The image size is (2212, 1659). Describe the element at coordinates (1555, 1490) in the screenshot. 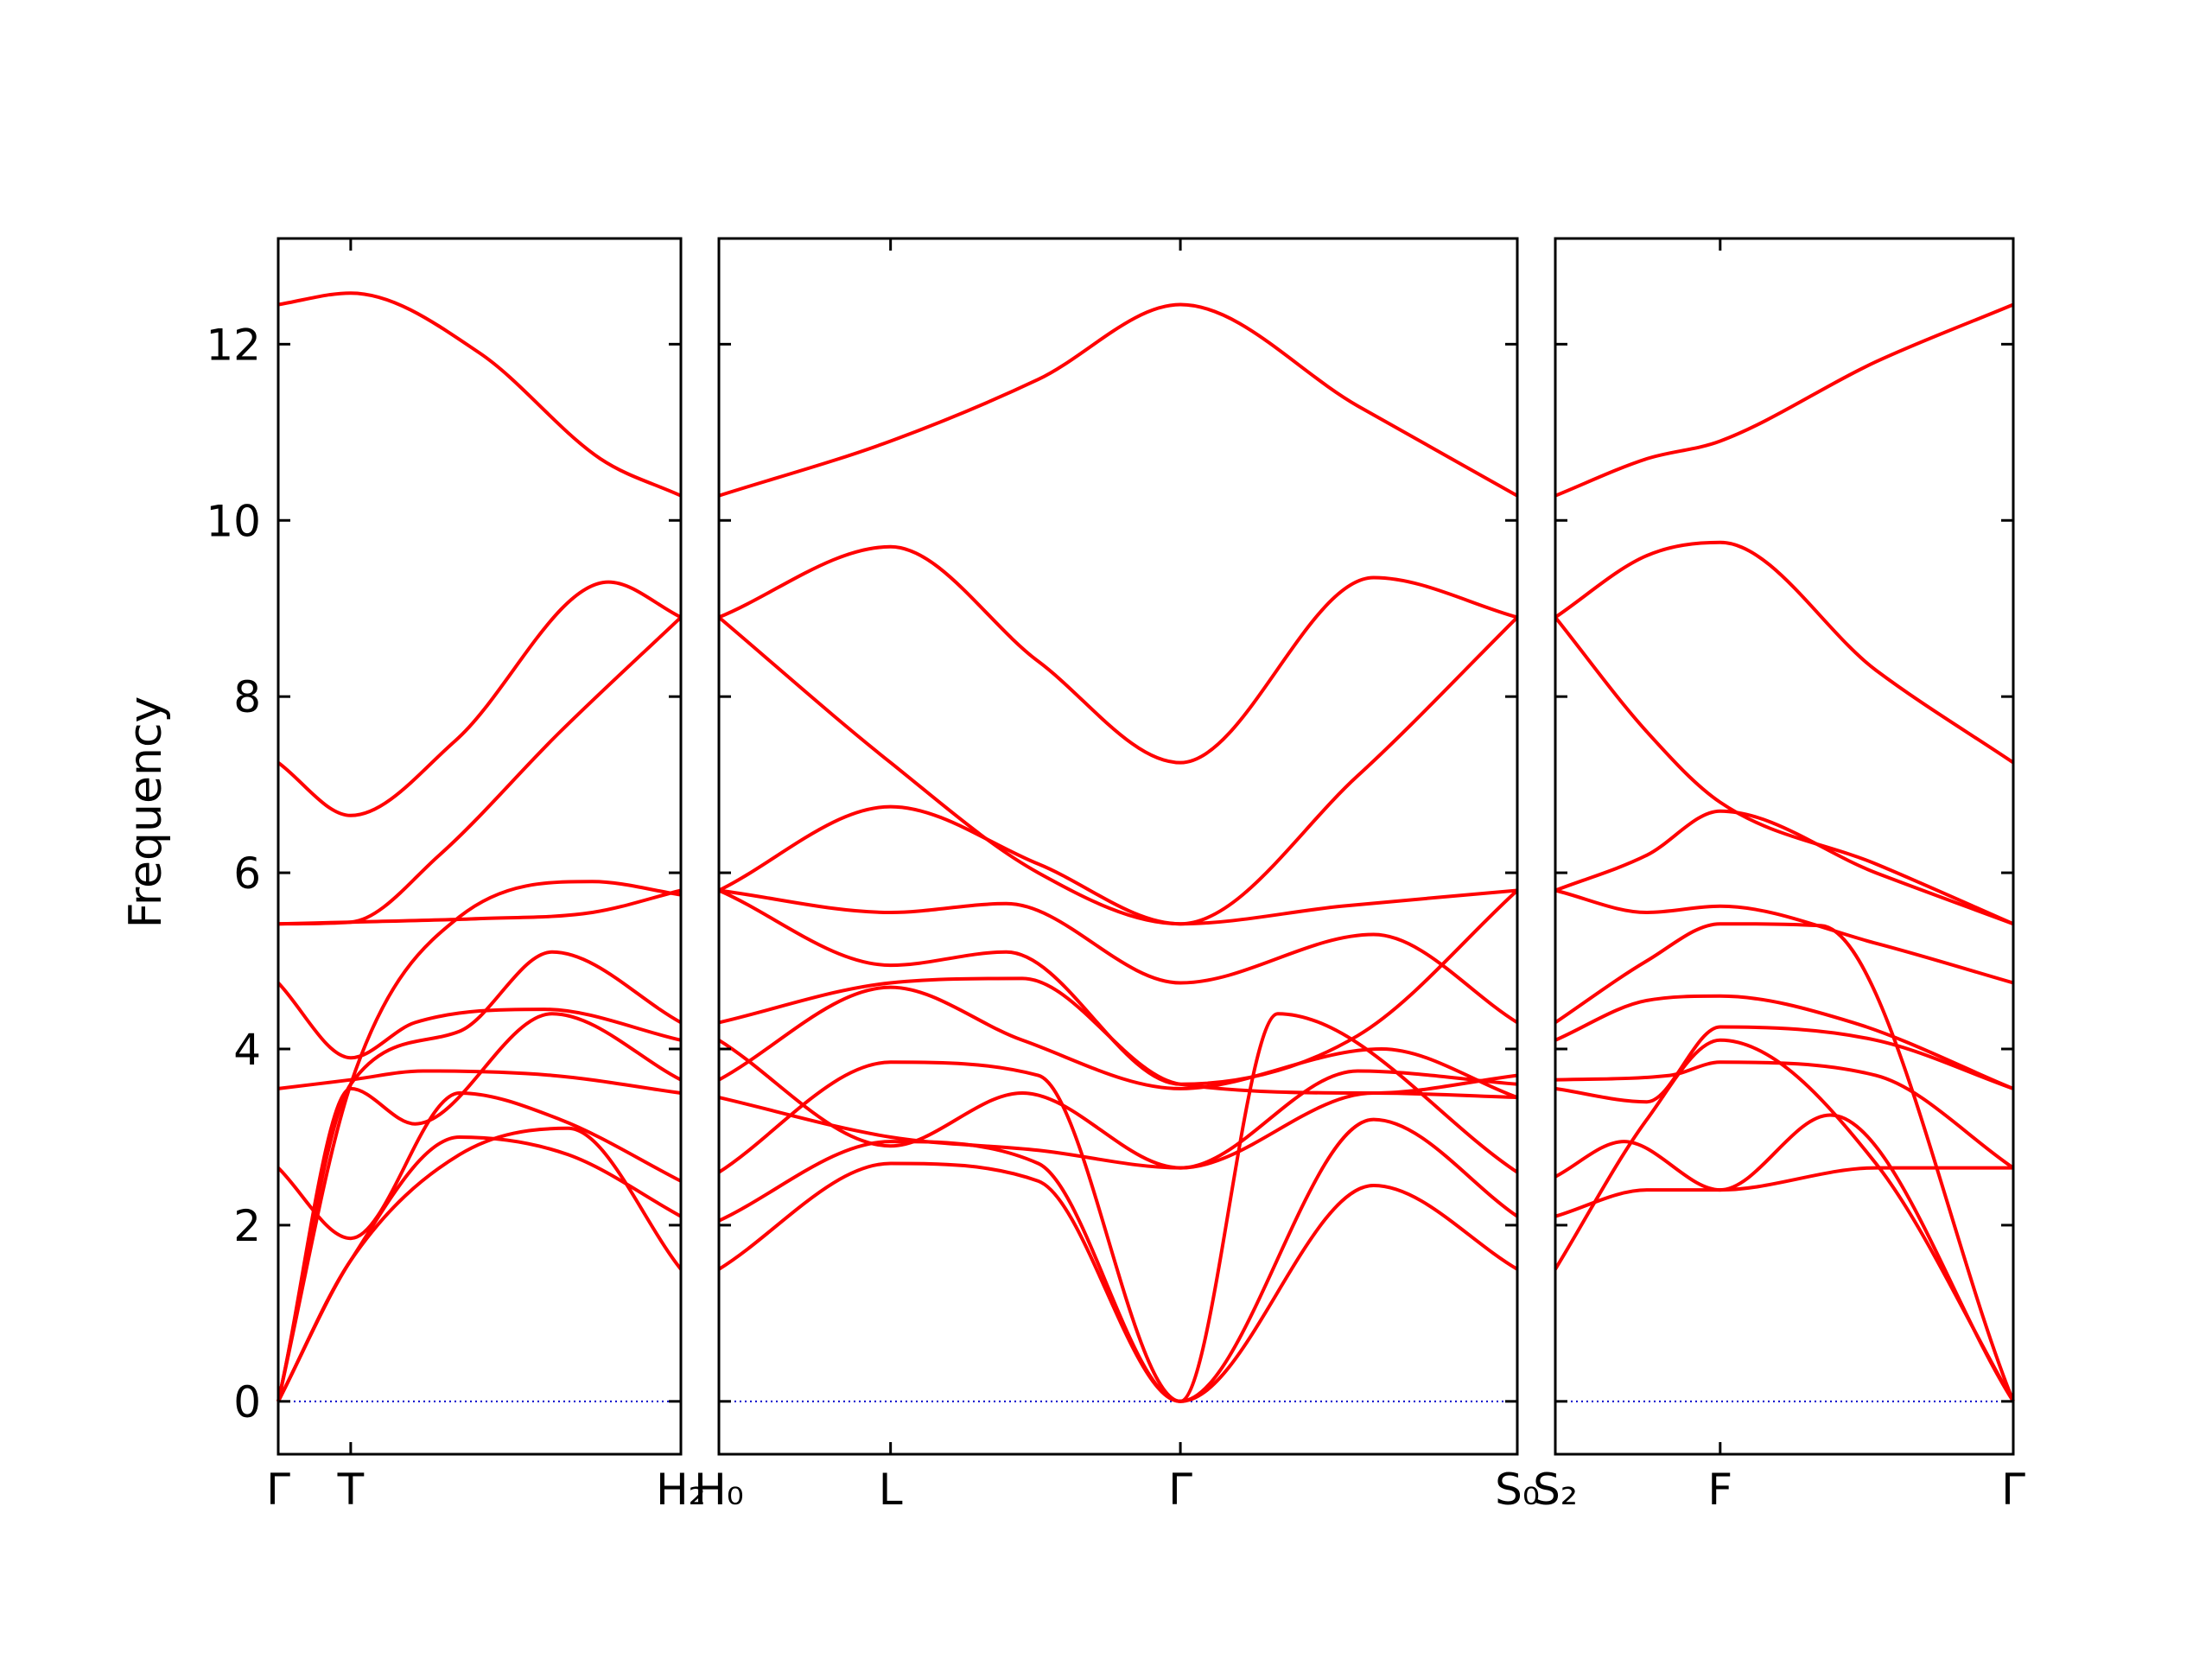

I see `x-tick-label: S₂` at that location.